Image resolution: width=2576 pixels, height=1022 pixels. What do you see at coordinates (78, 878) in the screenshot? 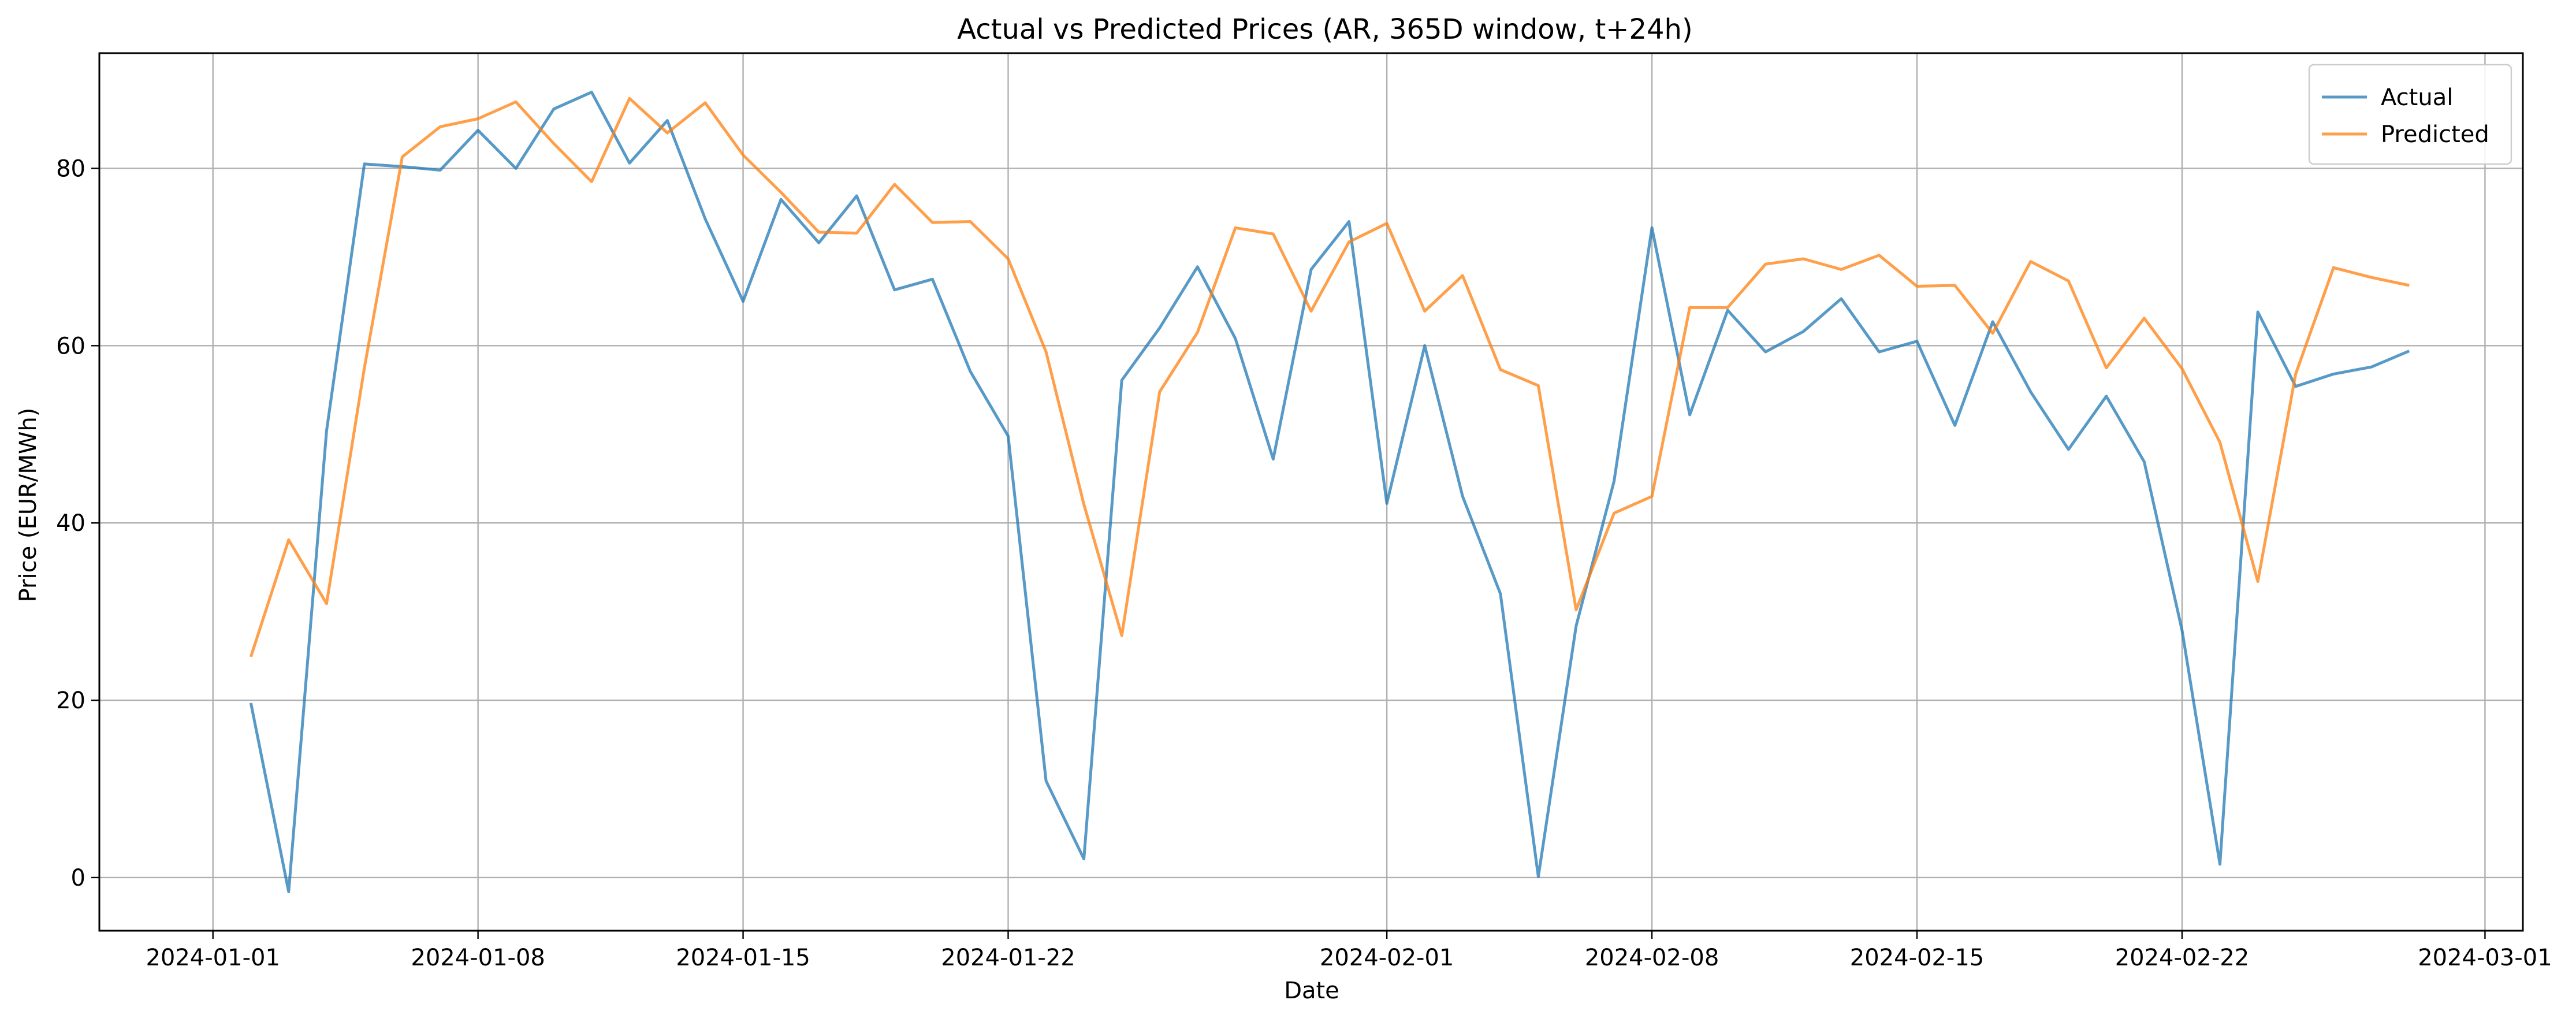
I see `y-tick-label: 0` at bounding box center [78, 878].